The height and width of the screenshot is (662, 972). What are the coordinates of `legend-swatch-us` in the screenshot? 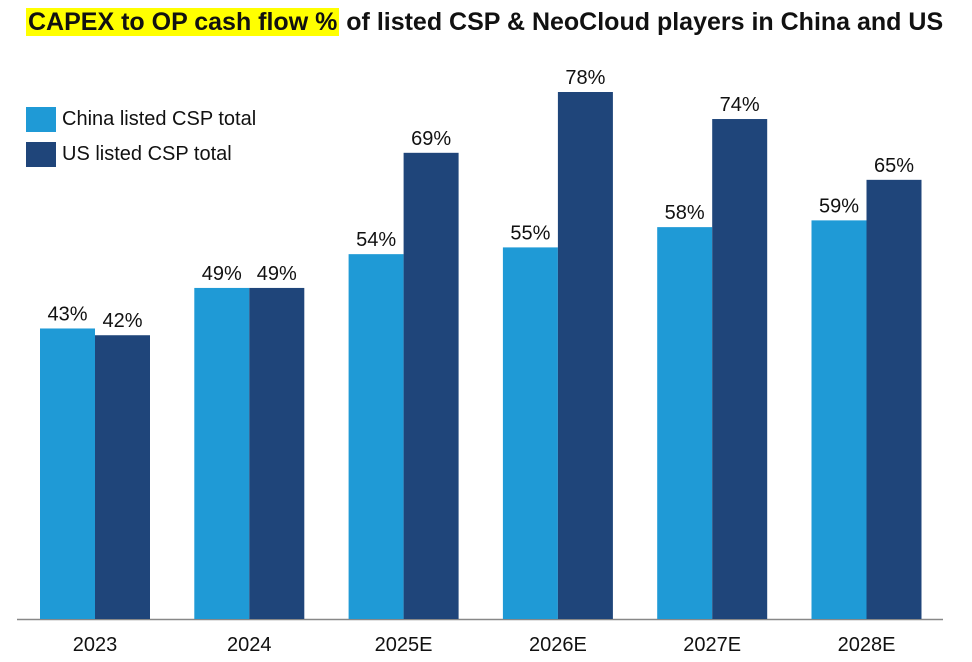 It's located at (41, 154).